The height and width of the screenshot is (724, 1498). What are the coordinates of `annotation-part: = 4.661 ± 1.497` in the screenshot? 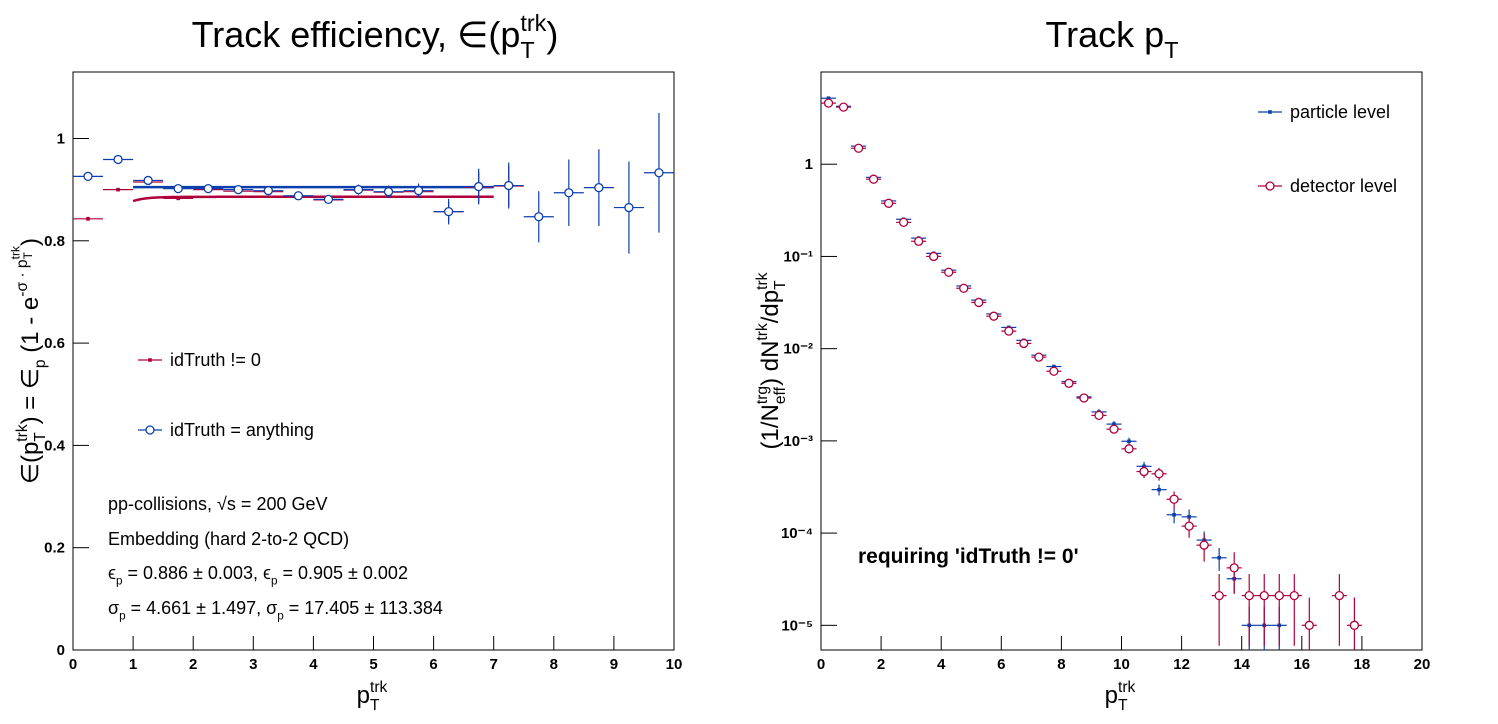 It's located at (191, 608).